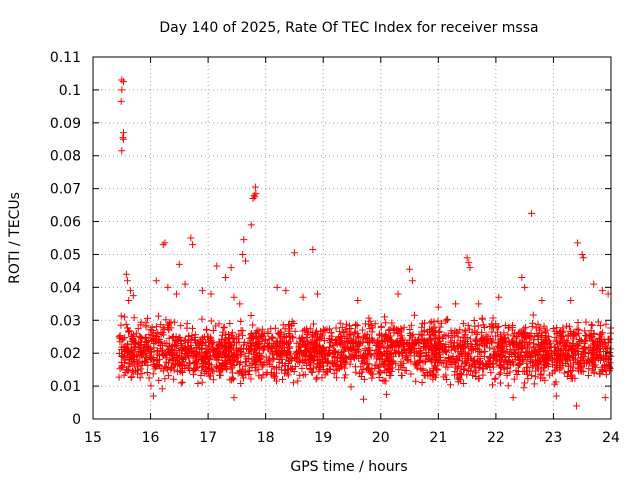 The width and height of the screenshot is (640, 480). What do you see at coordinates (554, 438) in the screenshot?
I see `x-tick-label: 23` at bounding box center [554, 438].